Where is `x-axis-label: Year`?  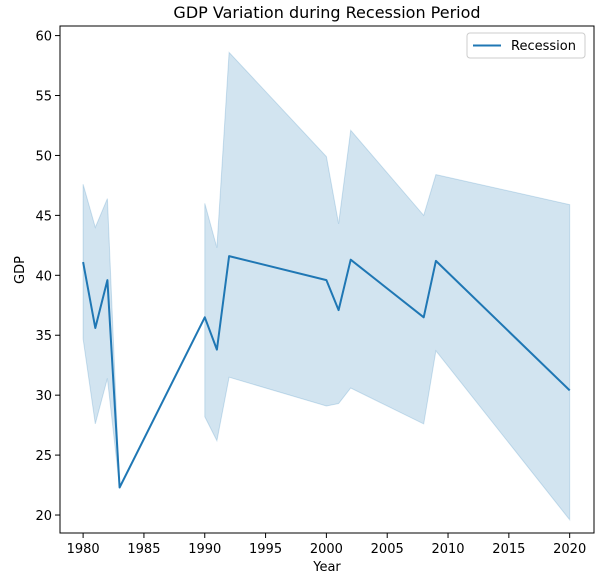
x-axis-label: Year is located at coordinates (326, 566).